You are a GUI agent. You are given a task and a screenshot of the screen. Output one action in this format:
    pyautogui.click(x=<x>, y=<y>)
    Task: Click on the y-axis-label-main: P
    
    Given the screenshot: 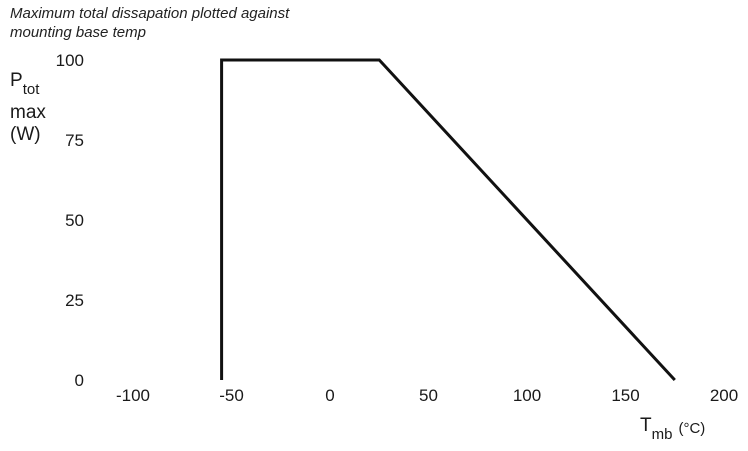 What is the action you would take?
    pyautogui.click(x=16, y=80)
    